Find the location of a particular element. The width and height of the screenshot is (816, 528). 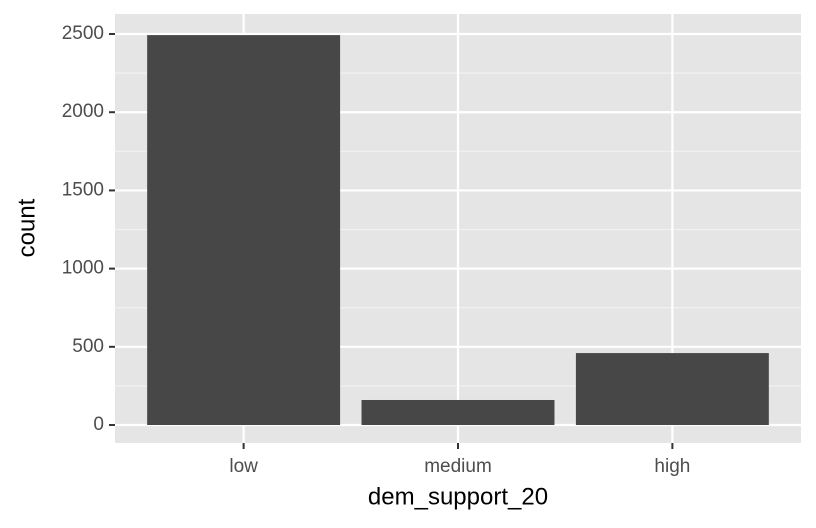

x-axis-title: dem_support_20 is located at coordinates (458, 496).